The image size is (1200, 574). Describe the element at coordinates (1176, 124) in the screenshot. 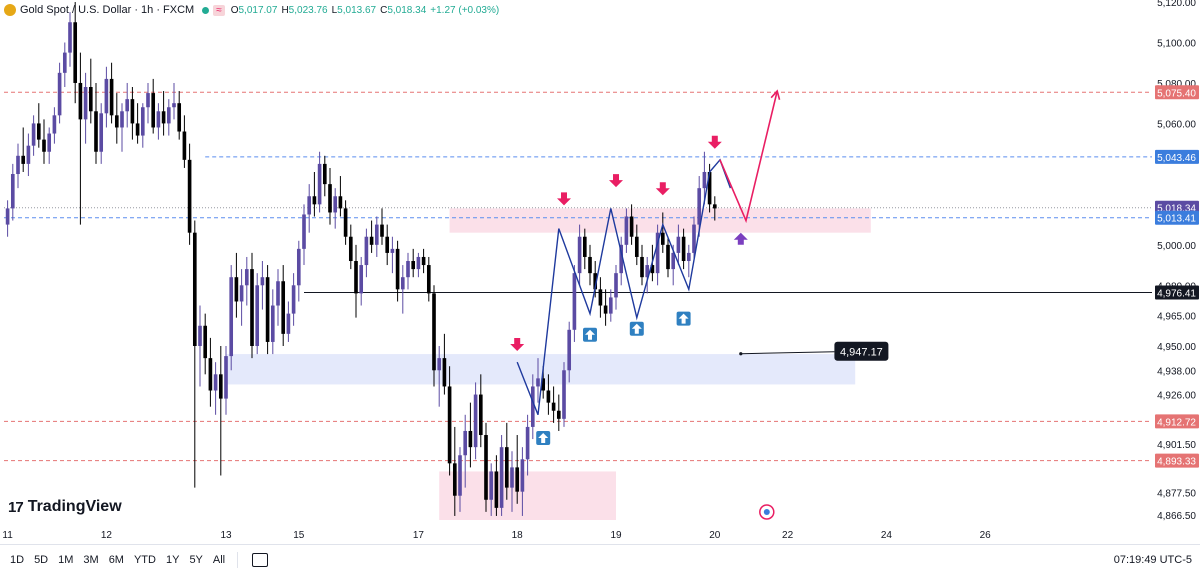

I see `price-tick-label: 5,060.00` at that location.